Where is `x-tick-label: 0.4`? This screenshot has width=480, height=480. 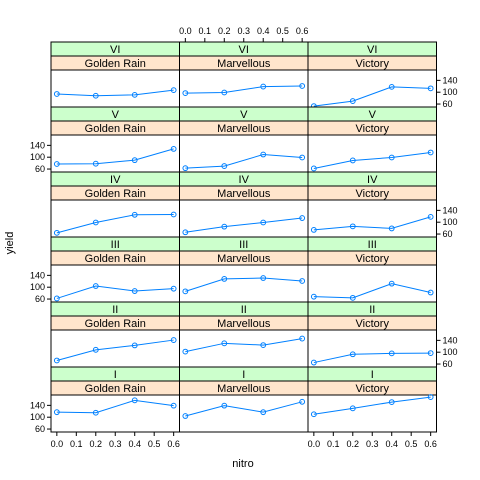
x-tick-label: 0.4 is located at coordinates (391, 444).